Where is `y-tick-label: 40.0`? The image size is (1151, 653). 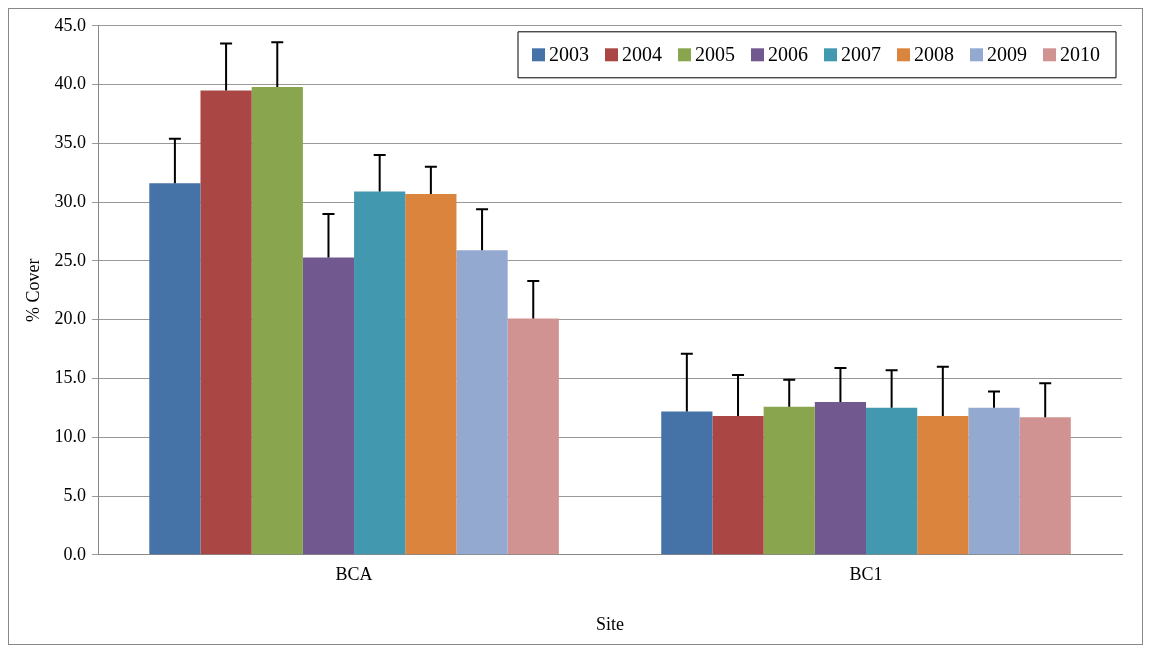 y-tick-label: 40.0 is located at coordinates (70, 83).